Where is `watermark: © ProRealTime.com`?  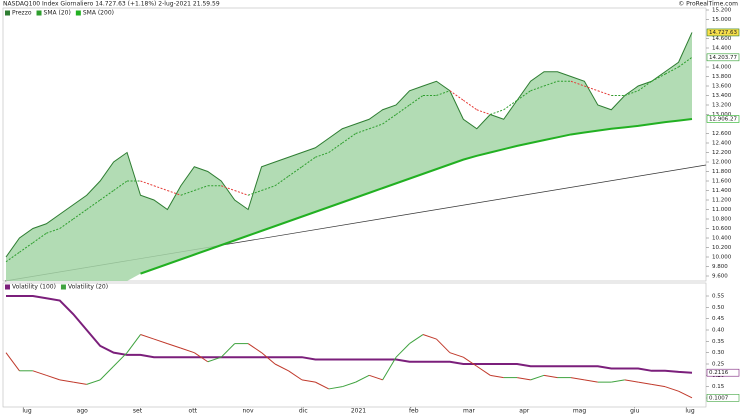
watermark: © ProRealTime.com is located at coordinates (708, 4).